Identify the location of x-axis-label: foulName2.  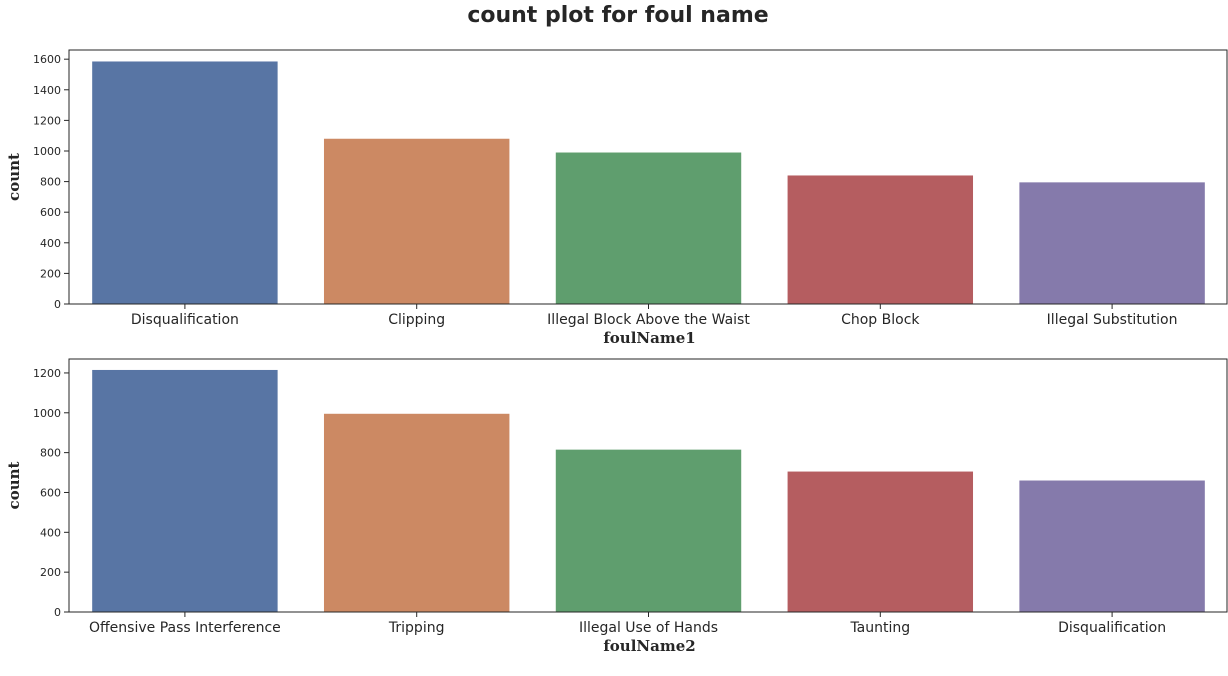
(649, 646).